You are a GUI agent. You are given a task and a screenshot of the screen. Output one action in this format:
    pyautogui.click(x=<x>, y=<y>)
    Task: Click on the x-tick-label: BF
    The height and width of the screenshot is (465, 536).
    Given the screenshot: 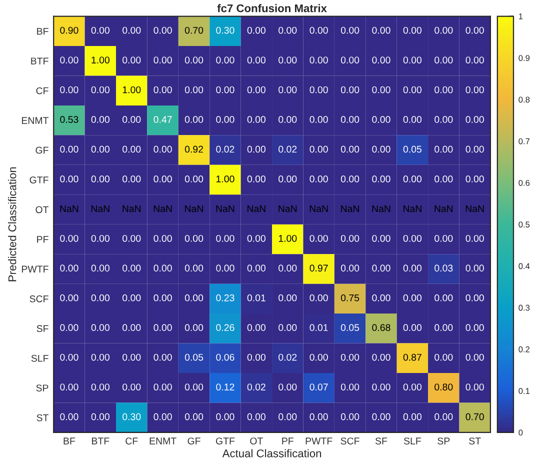 What is the action you would take?
    pyautogui.click(x=70, y=441)
    